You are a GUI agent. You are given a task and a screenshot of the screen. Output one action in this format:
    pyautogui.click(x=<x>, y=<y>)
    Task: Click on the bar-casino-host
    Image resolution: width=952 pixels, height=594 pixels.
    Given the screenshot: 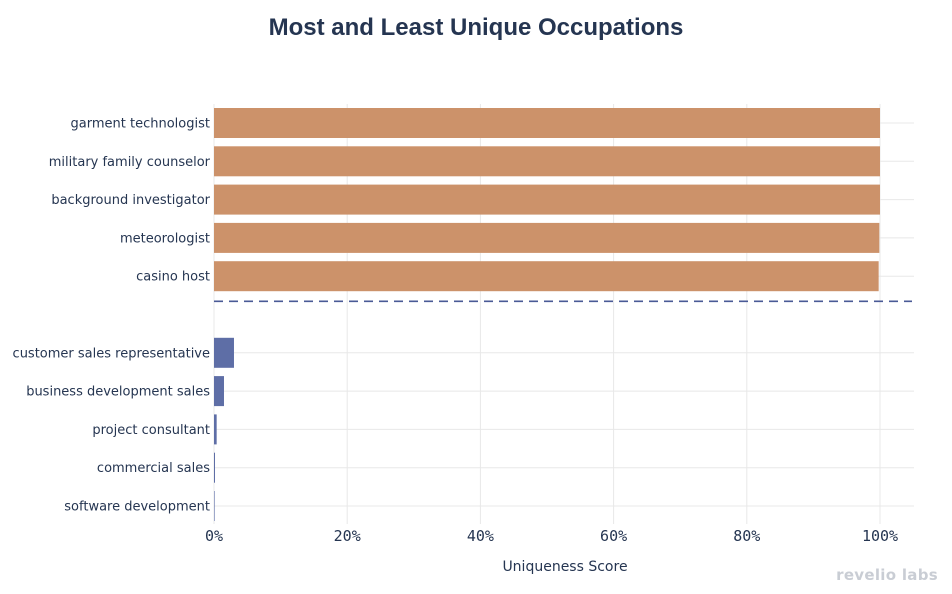 What is the action you would take?
    pyautogui.click(x=546, y=276)
    